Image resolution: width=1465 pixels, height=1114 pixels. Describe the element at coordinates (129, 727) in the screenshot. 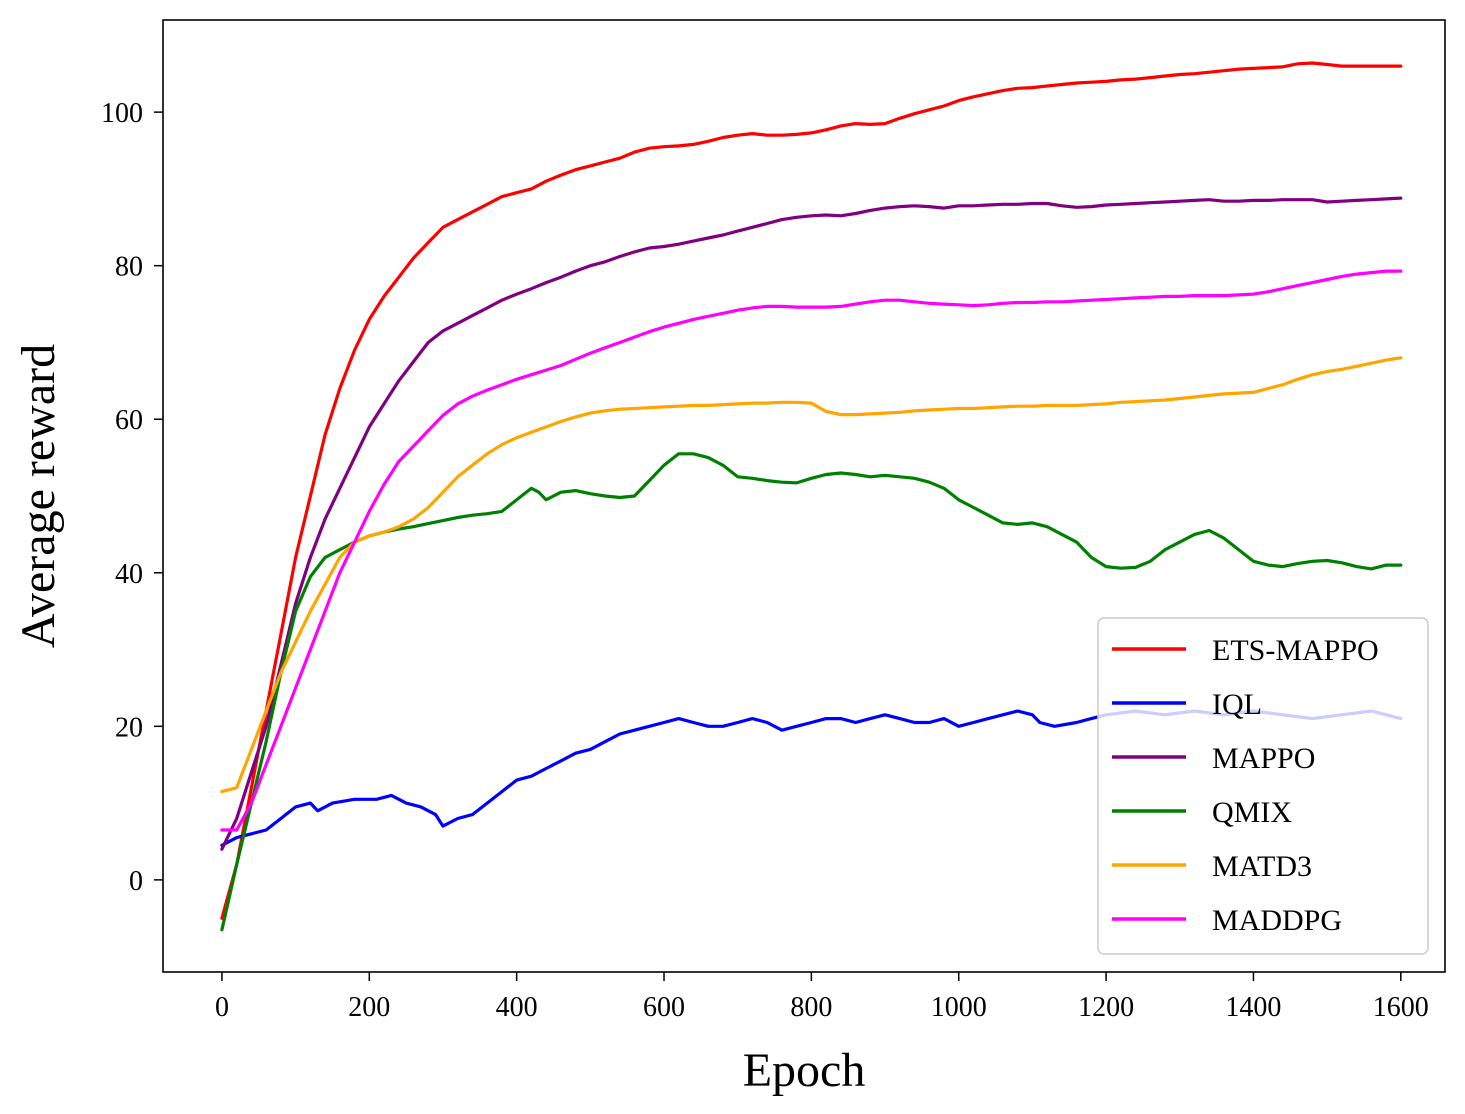

I see `y-tick-label: 20` at that location.